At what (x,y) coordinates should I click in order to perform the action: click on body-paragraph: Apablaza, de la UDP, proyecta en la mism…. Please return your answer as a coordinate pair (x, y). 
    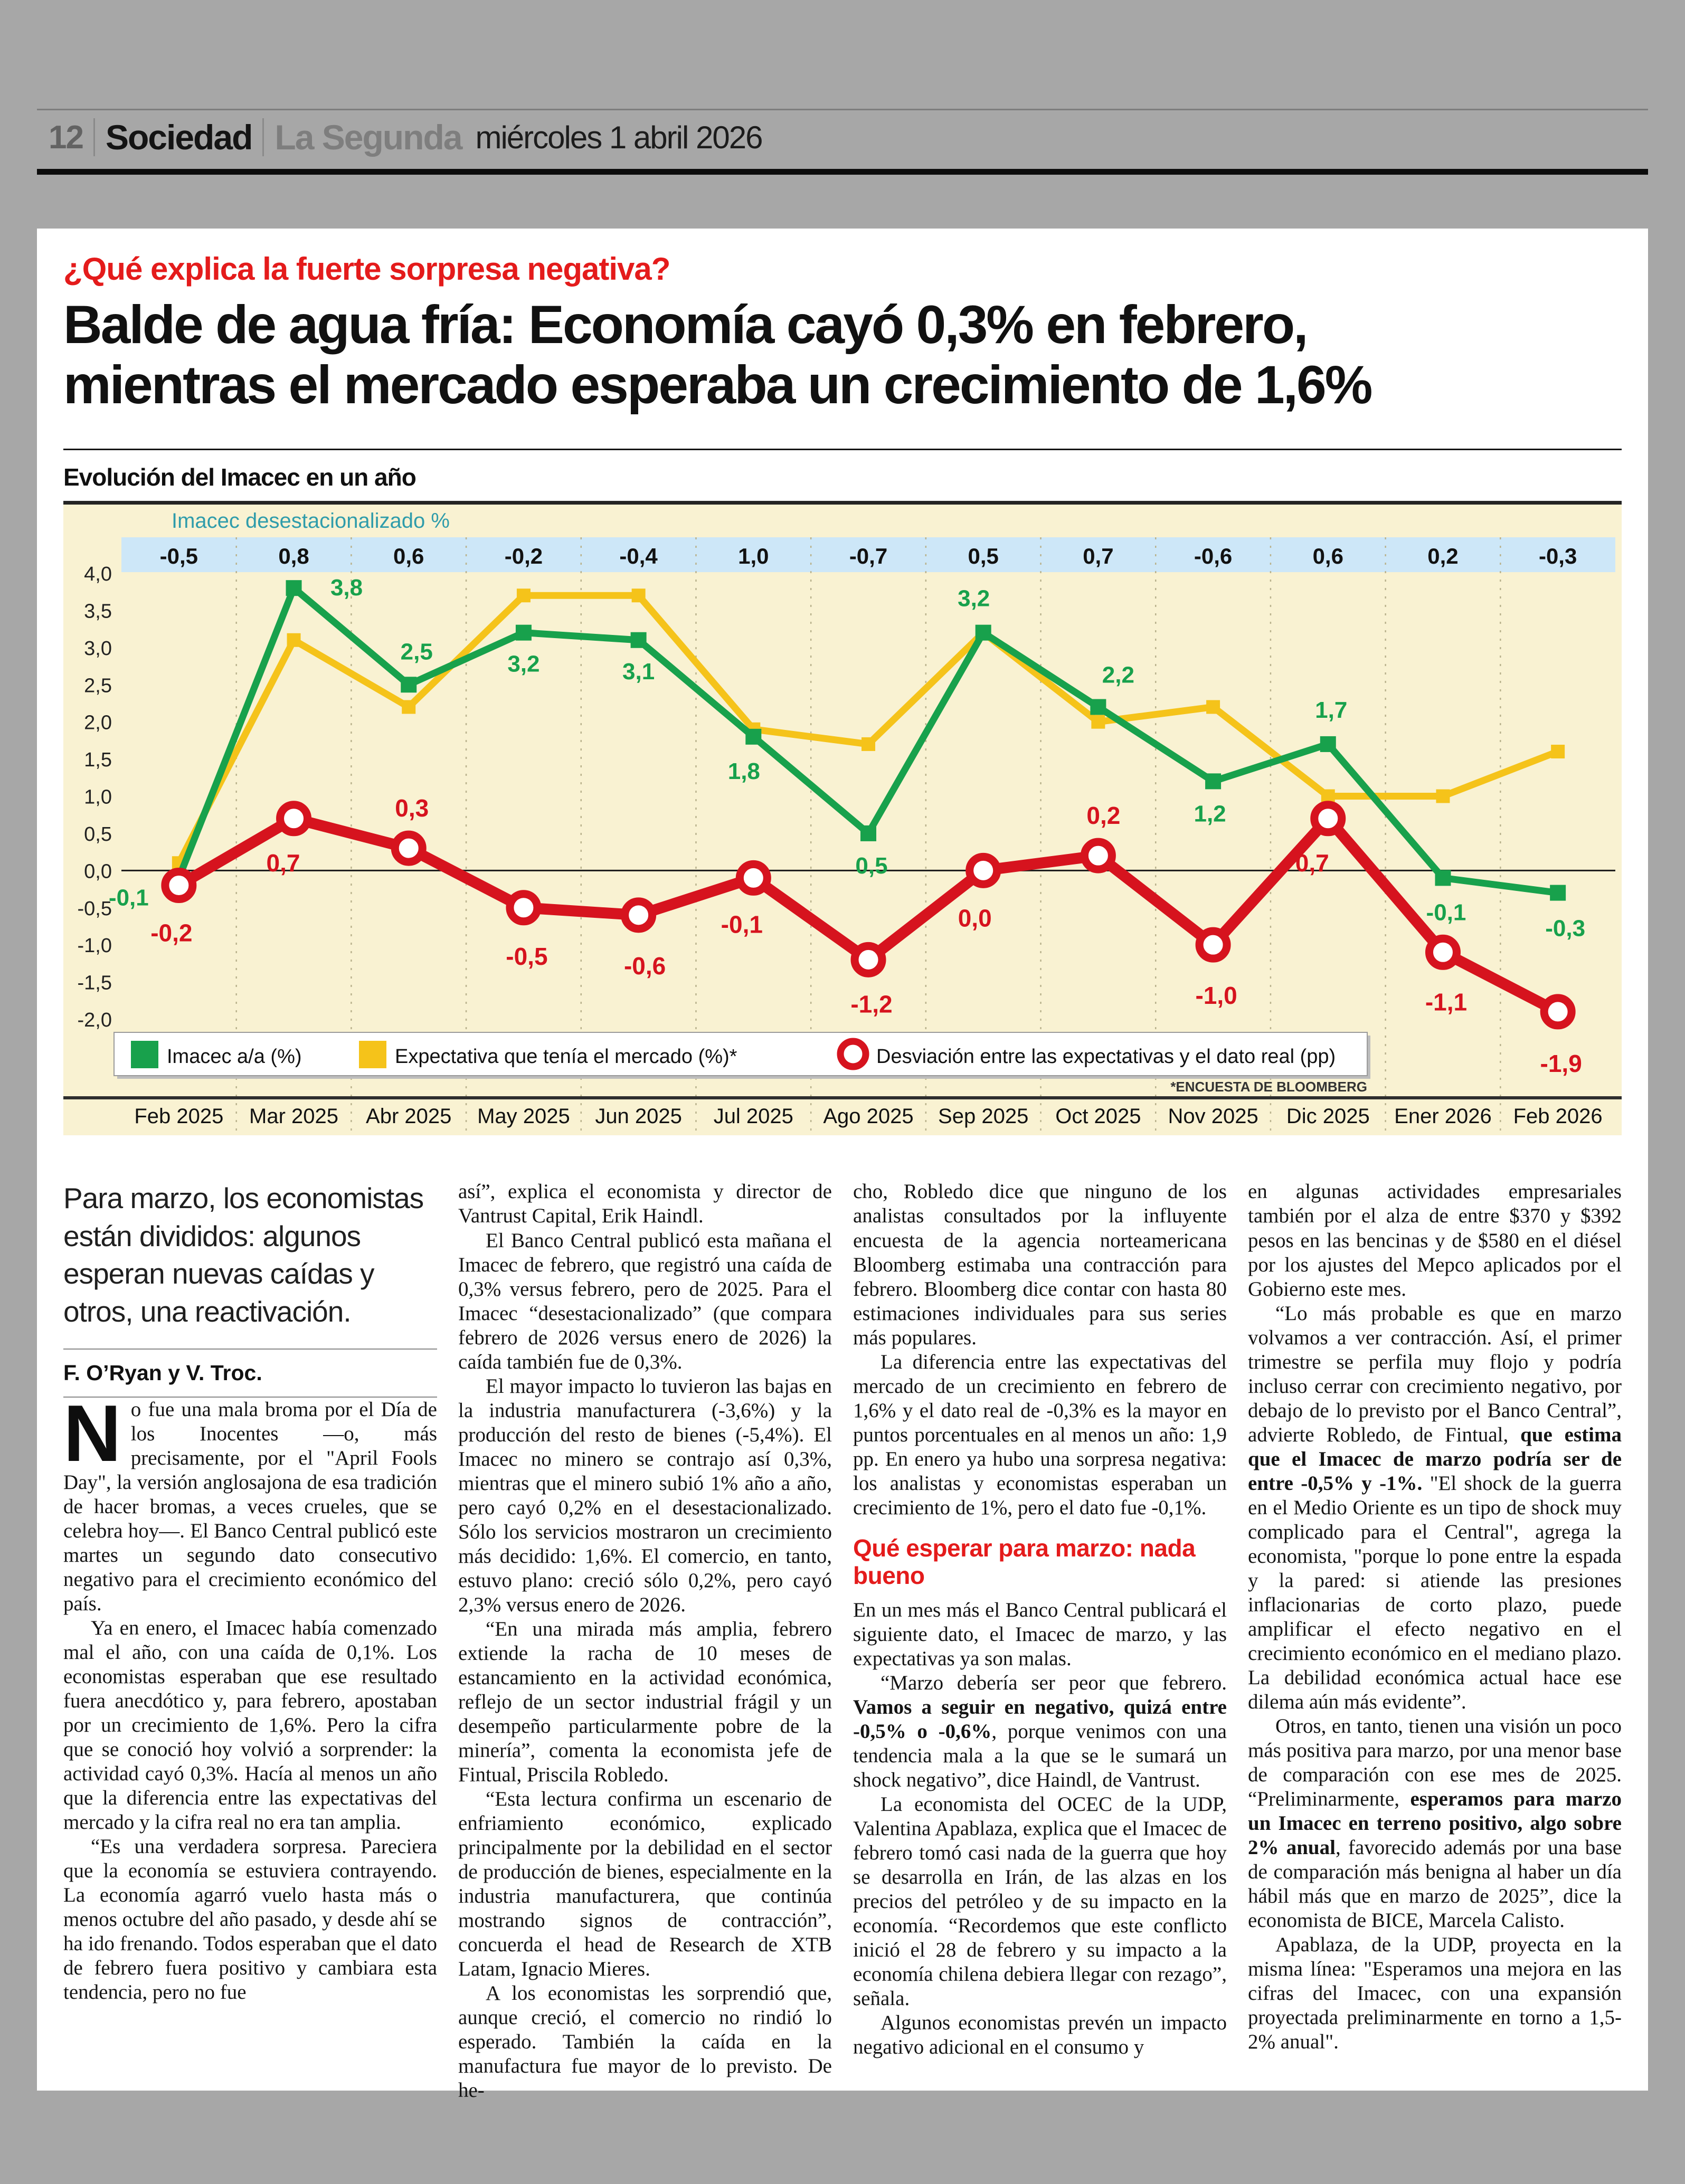
    Looking at the image, I should click on (1435, 1993).